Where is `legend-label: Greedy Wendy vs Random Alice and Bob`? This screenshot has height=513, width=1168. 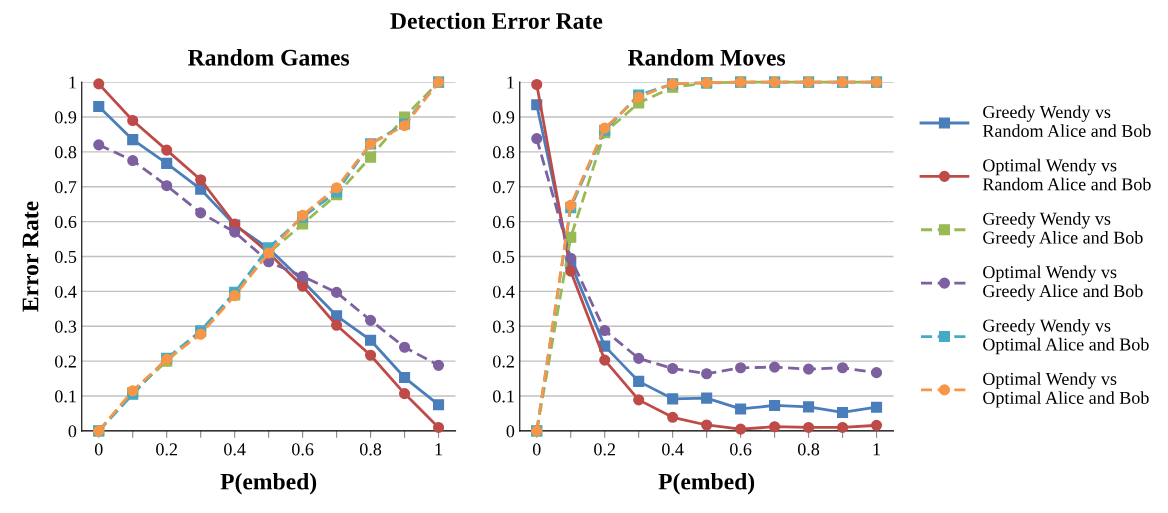
legend-label: Greedy Wendy vs Random Alice and Bob is located at coordinates (1066, 121).